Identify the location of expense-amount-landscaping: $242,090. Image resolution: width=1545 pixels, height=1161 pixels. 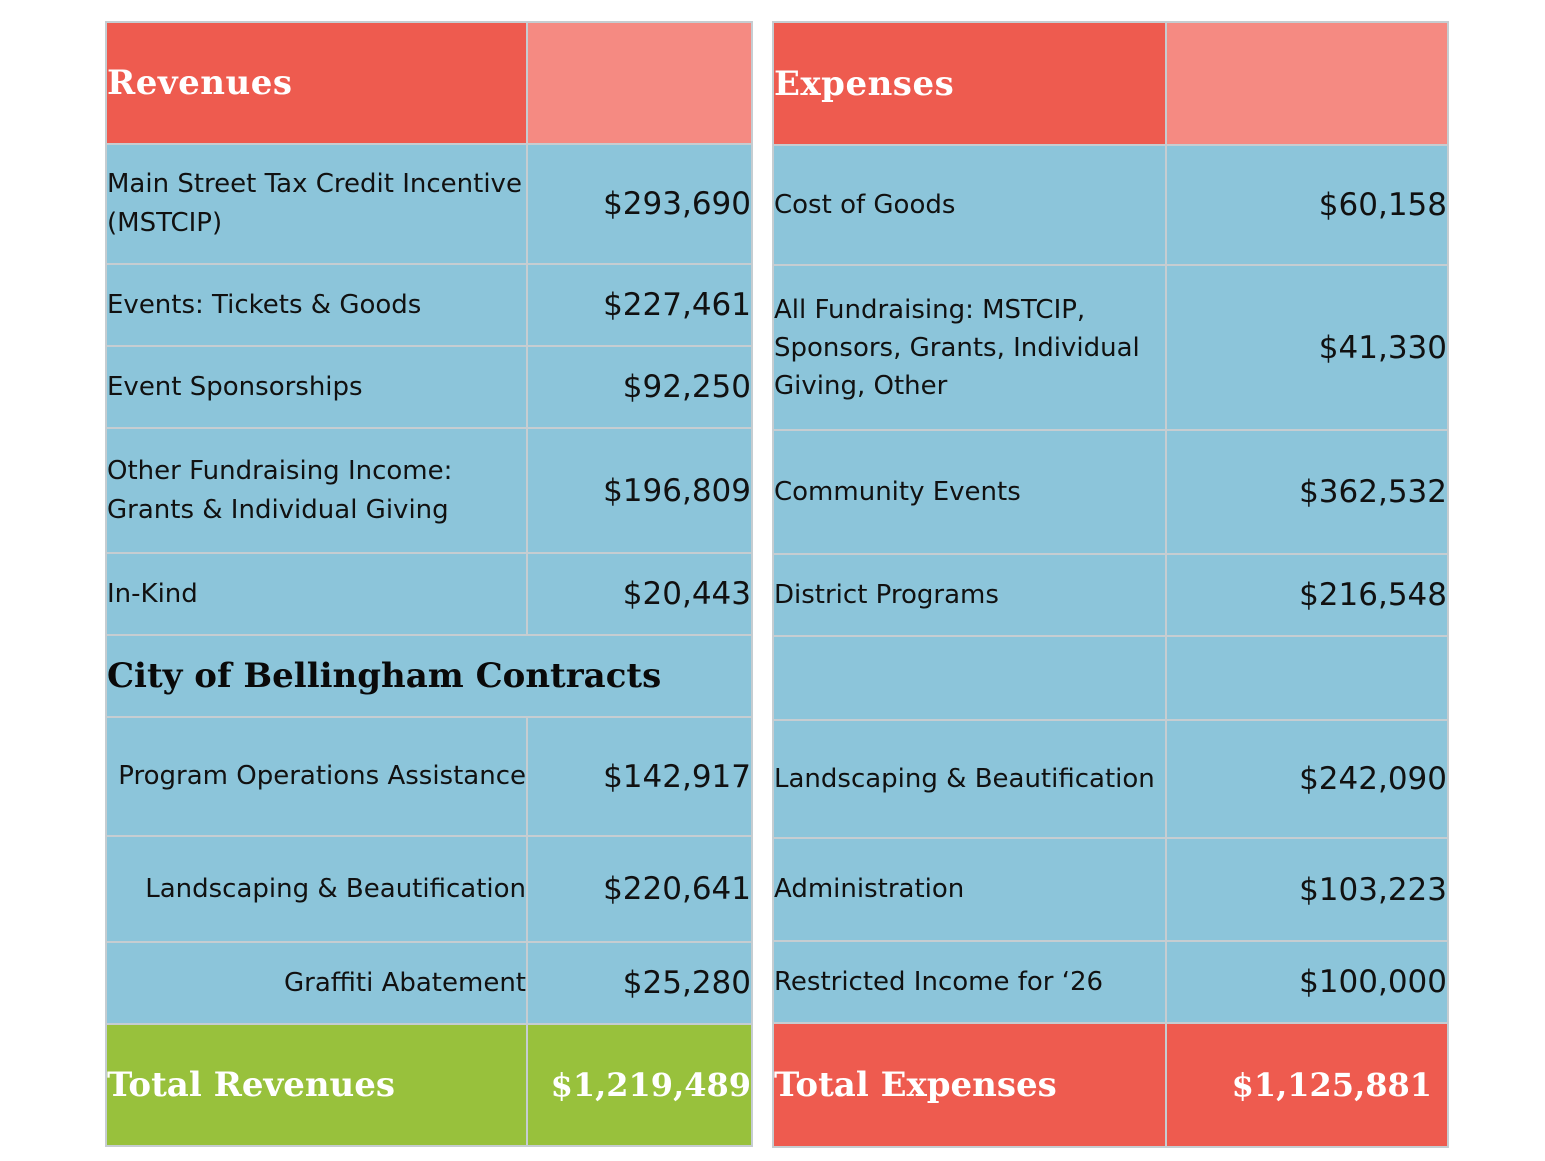
(1307, 779).